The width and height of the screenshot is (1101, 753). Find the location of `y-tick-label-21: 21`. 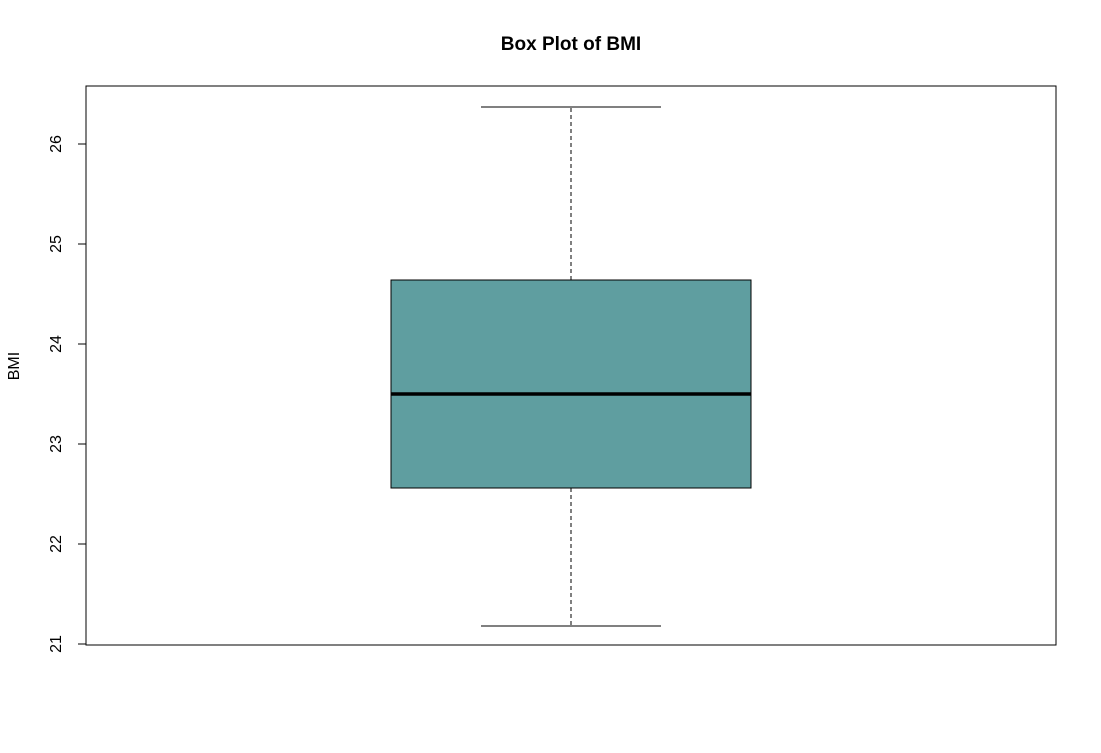

y-tick-label-21: 21 is located at coordinates (56, 644).